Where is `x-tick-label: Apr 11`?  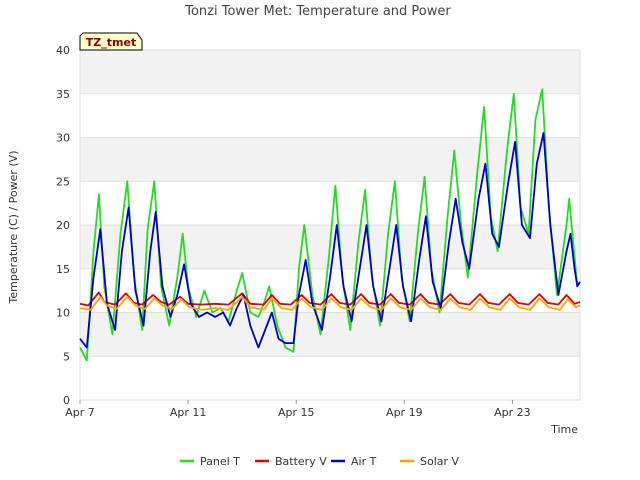 x-tick-label: Apr 11 is located at coordinates (188, 412).